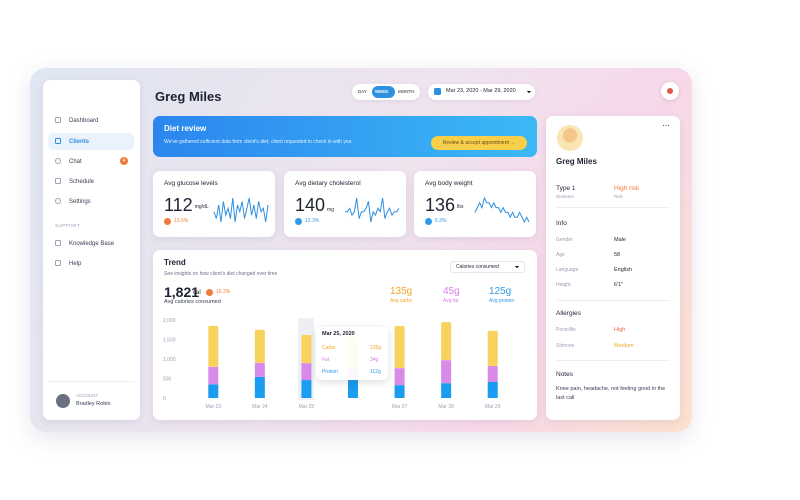 The image size is (800, 500). What do you see at coordinates (564, 240) in the screenshot?
I see `info-label: Gender` at bounding box center [564, 240].